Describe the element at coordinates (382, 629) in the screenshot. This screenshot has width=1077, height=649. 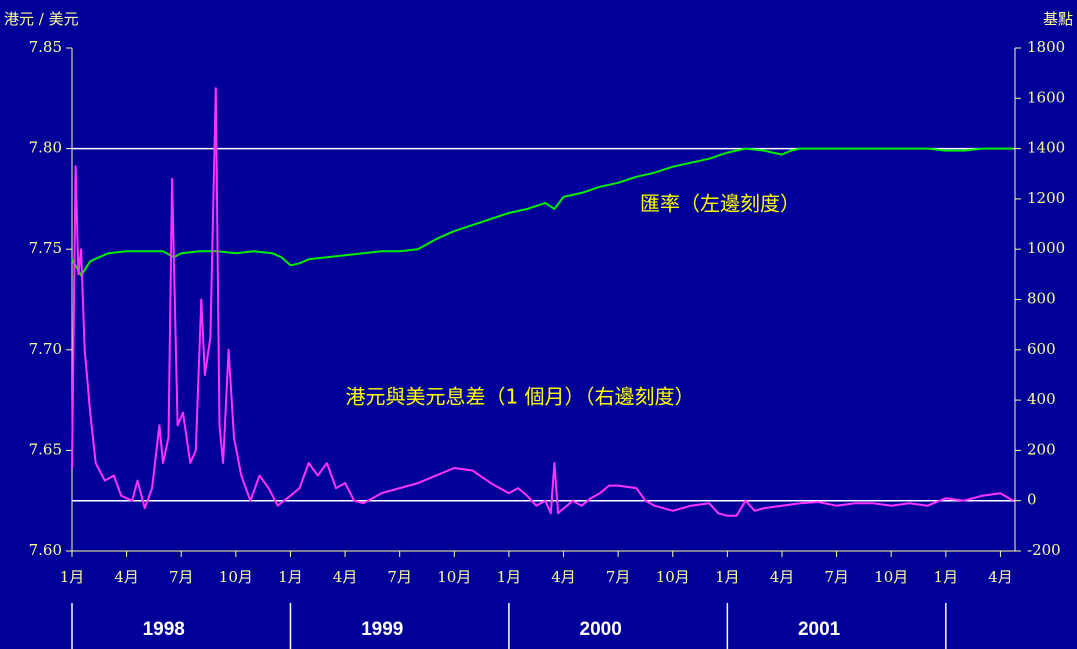
I see `year-label: 1999` at that location.